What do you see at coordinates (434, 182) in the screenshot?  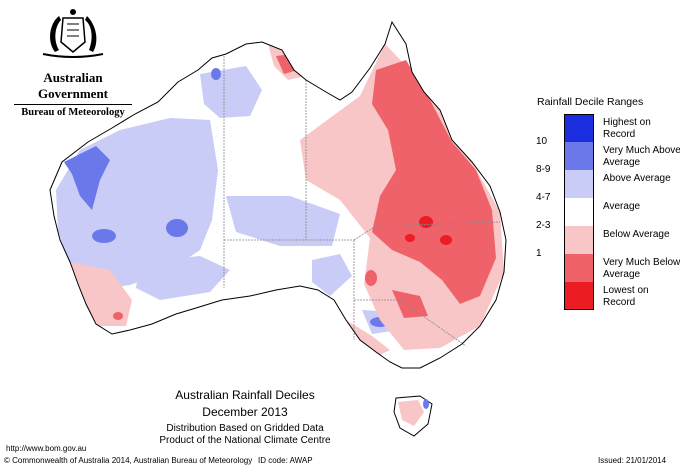 I see `qld-very-much-below-region` at bounding box center [434, 182].